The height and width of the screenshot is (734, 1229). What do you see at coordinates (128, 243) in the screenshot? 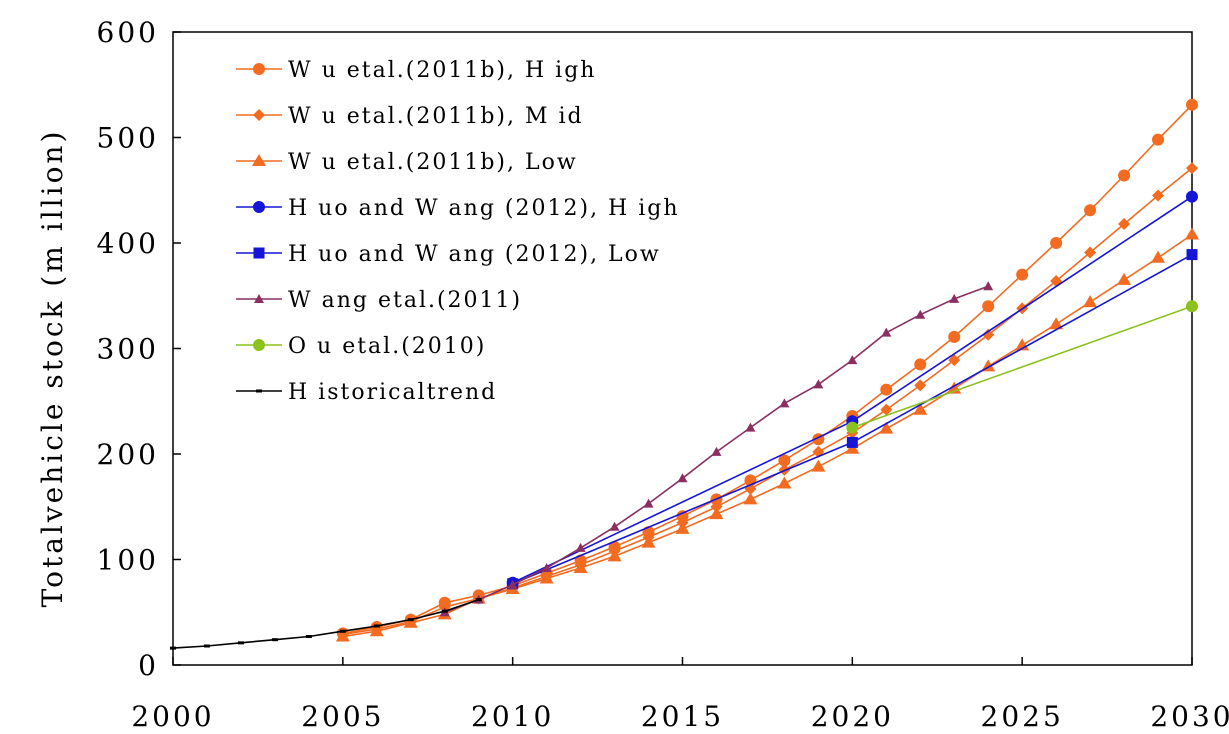
I see `y-tick-label: 400` at bounding box center [128, 243].